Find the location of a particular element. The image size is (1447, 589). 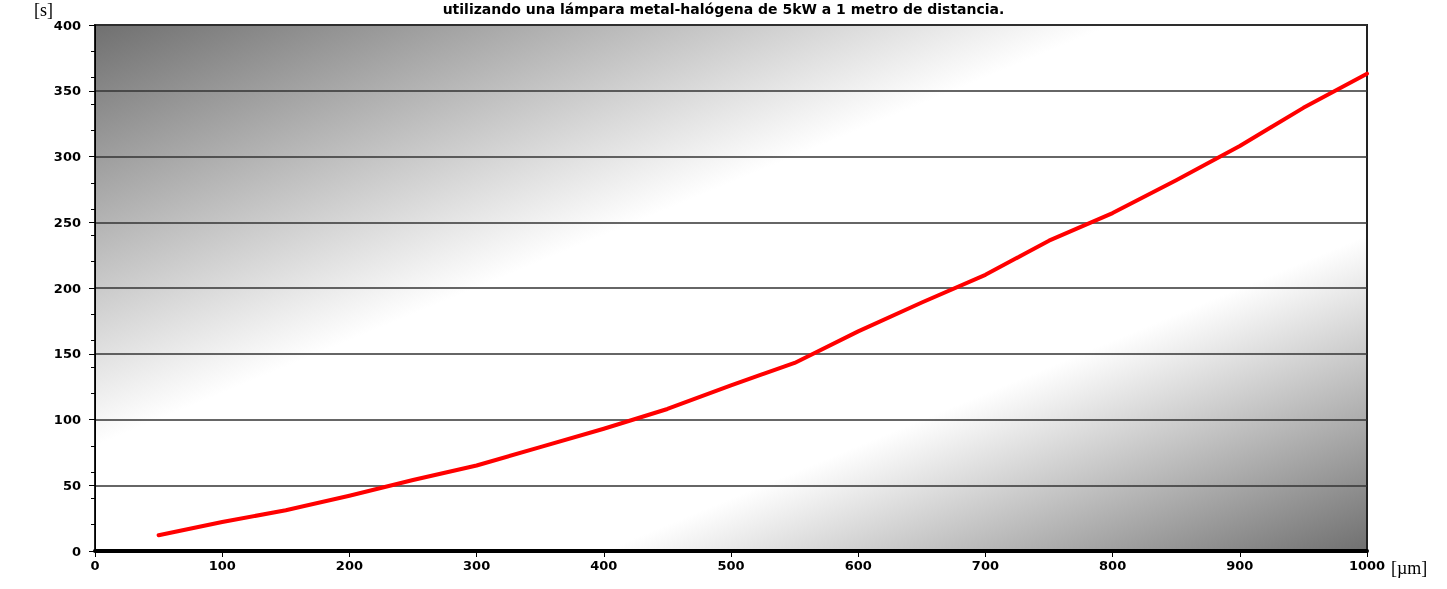

chart-title: utilizando una lámpara metal-halógena de 5kW a 1 metro de distancia. is located at coordinates (723, 9).